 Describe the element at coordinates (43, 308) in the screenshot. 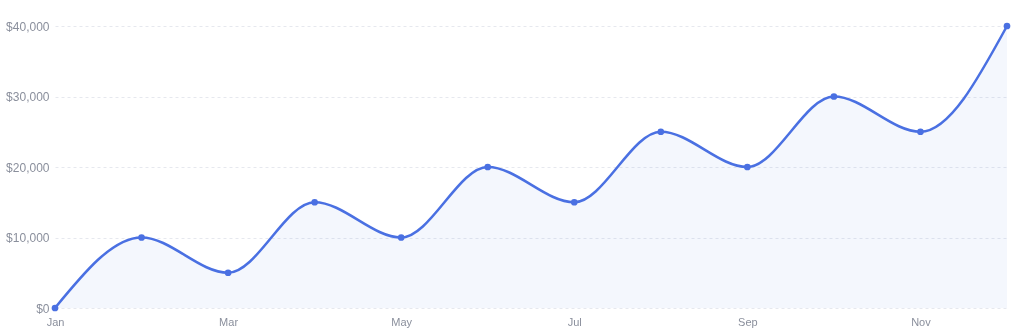

I see `y-tick-label: $0` at that location.